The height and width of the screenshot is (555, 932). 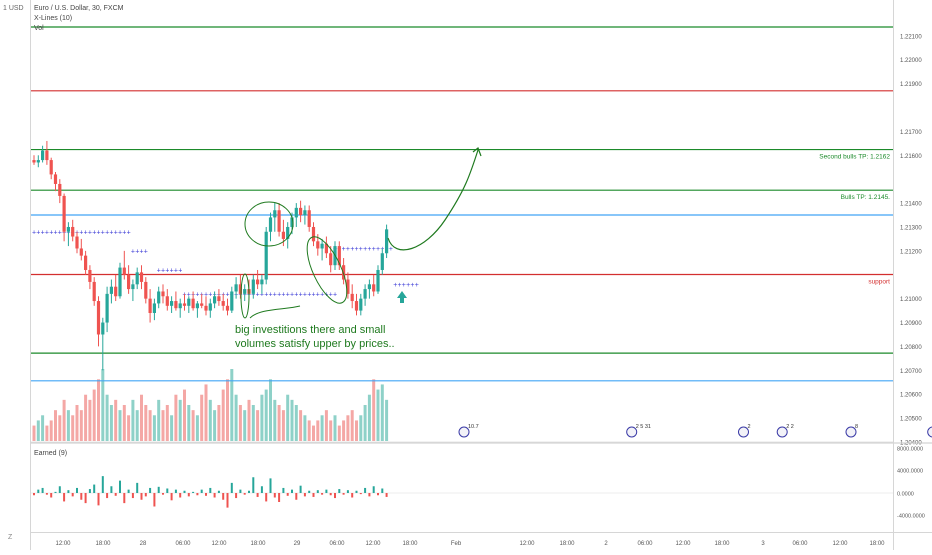 I want to click on price-axis, so click(x=912, y=275).